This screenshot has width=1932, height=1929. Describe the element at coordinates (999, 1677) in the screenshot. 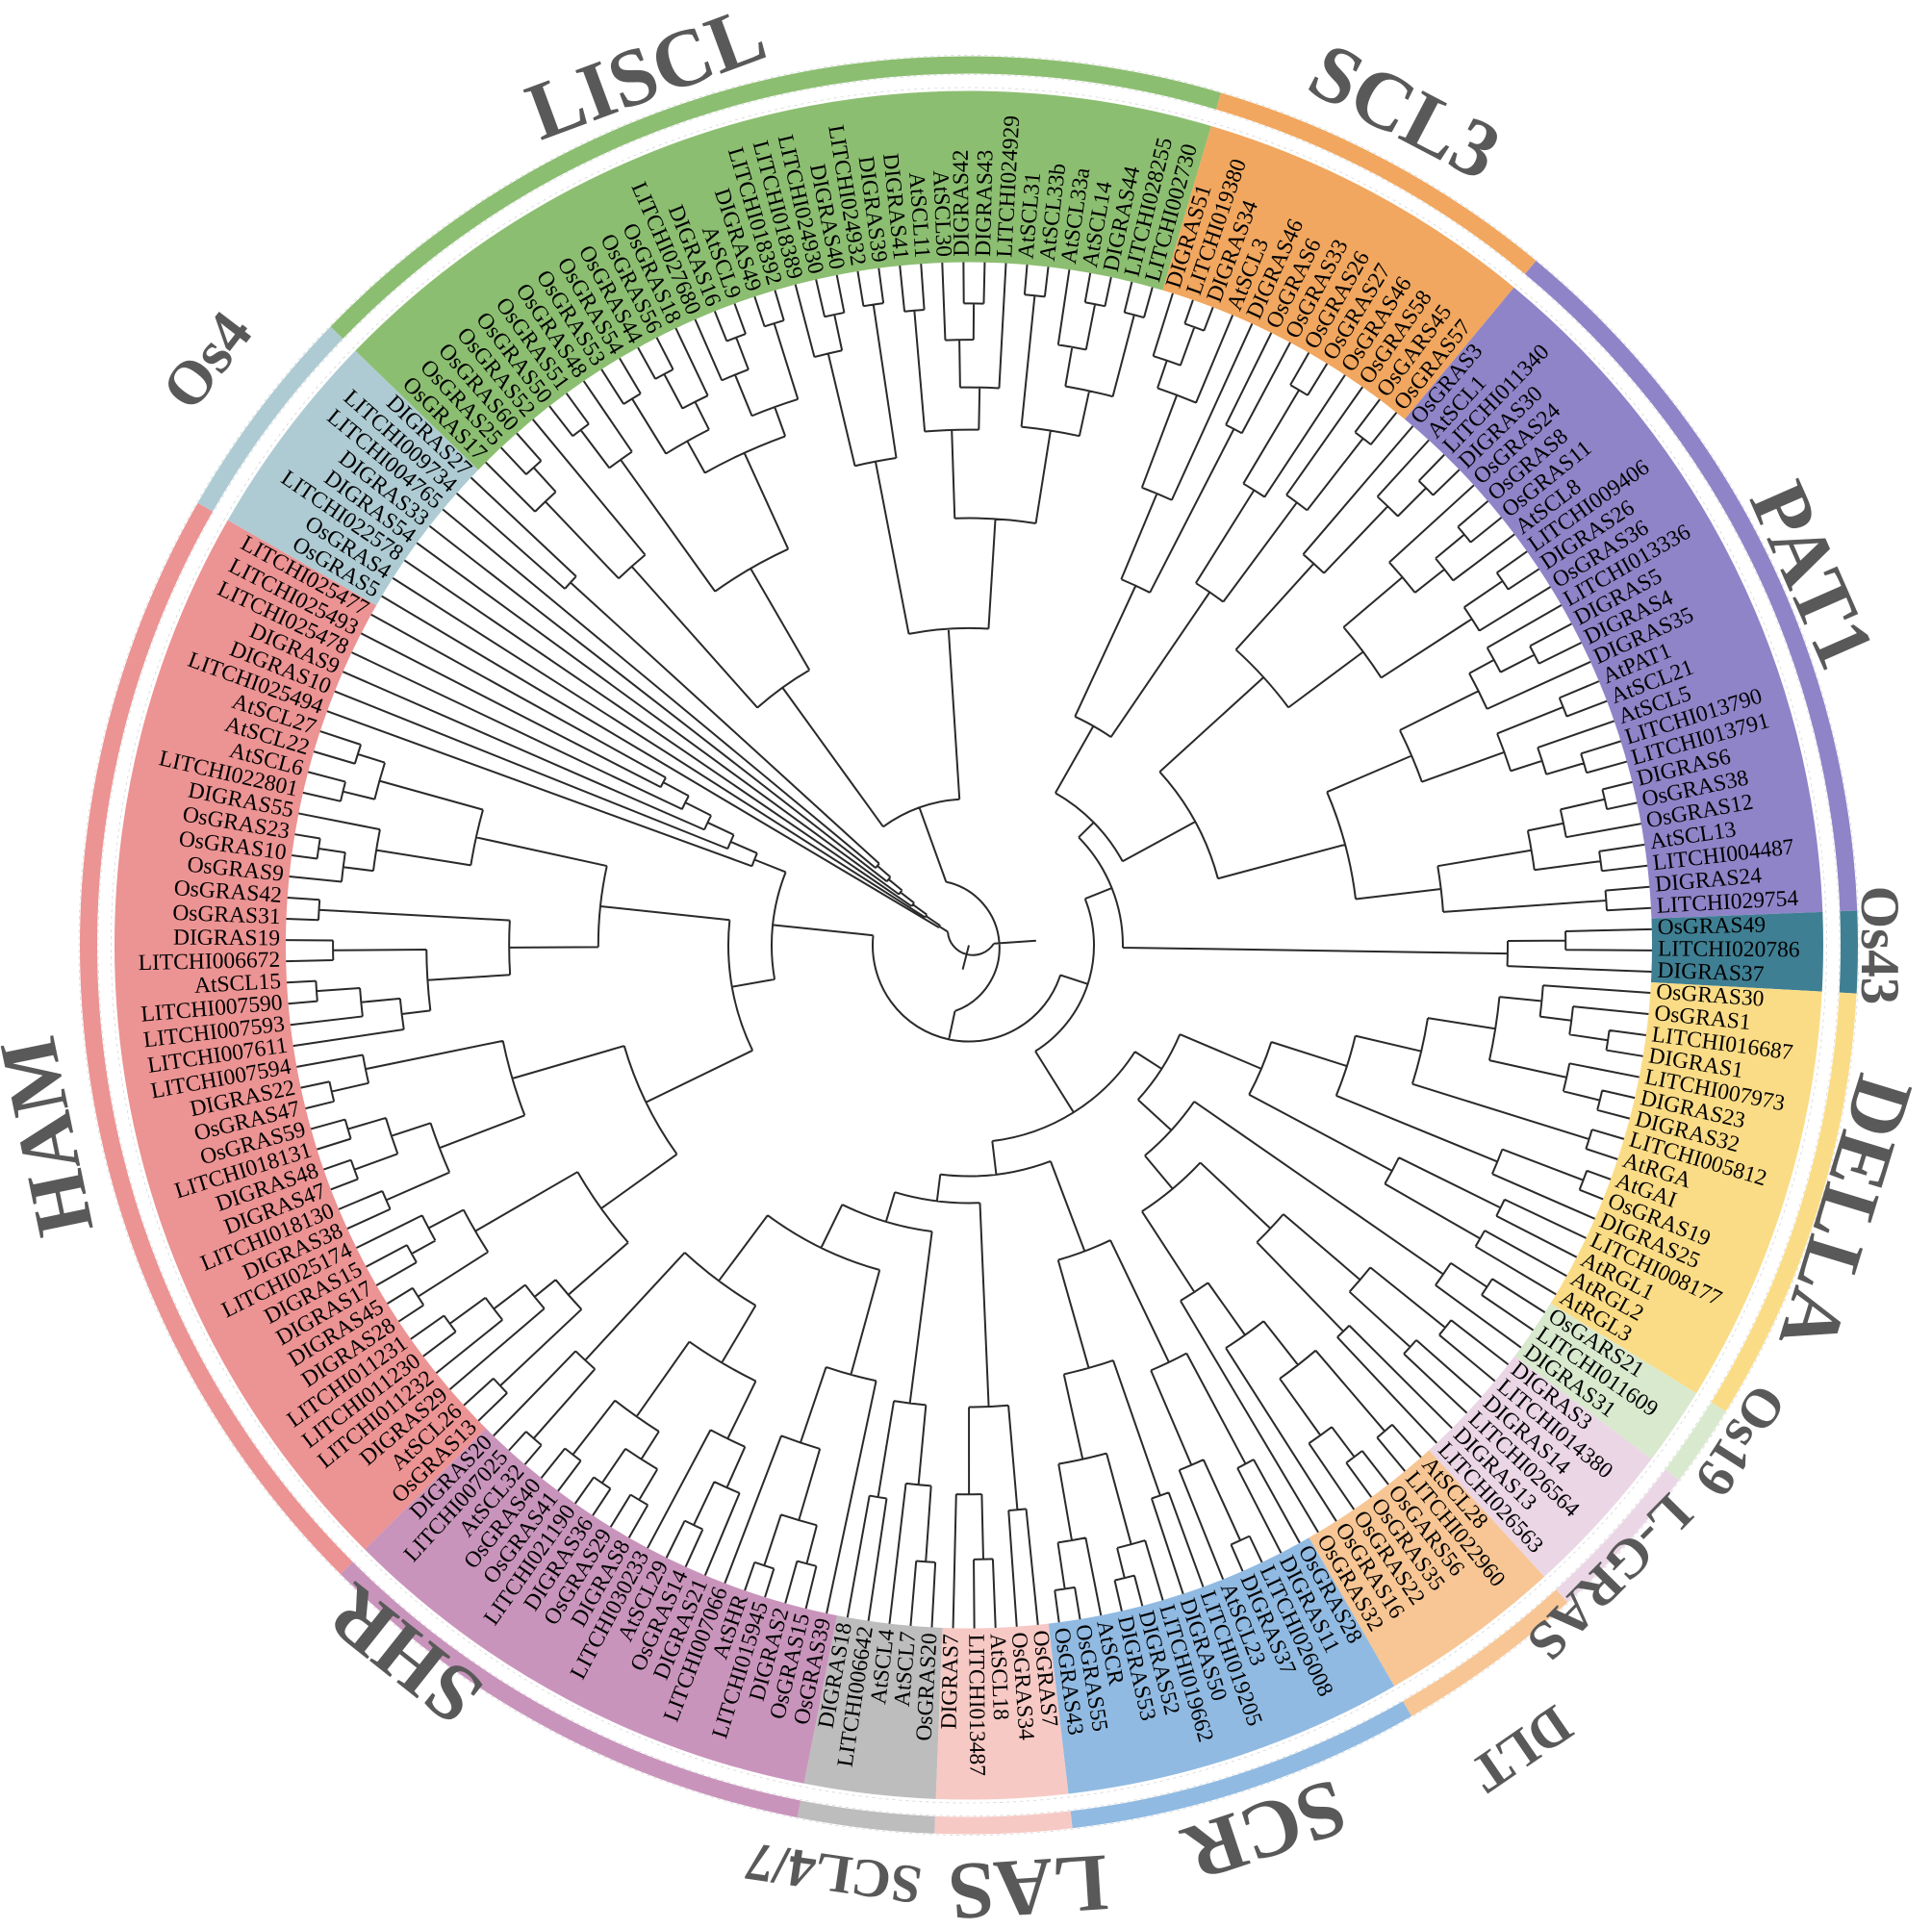

I see `svg-text: AtSCL18` at that location.